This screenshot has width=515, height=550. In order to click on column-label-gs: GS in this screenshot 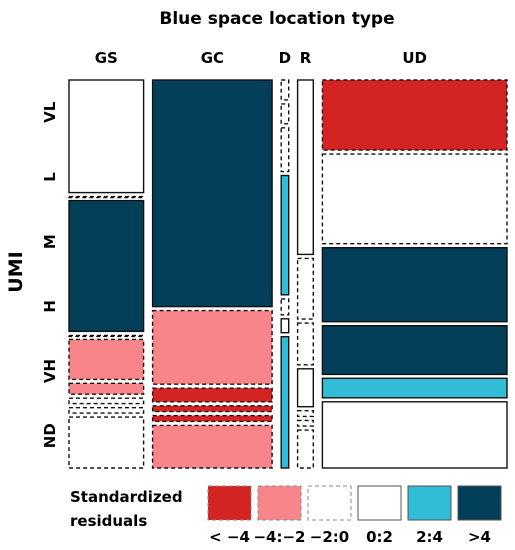, I will do `click(106, 58)`.